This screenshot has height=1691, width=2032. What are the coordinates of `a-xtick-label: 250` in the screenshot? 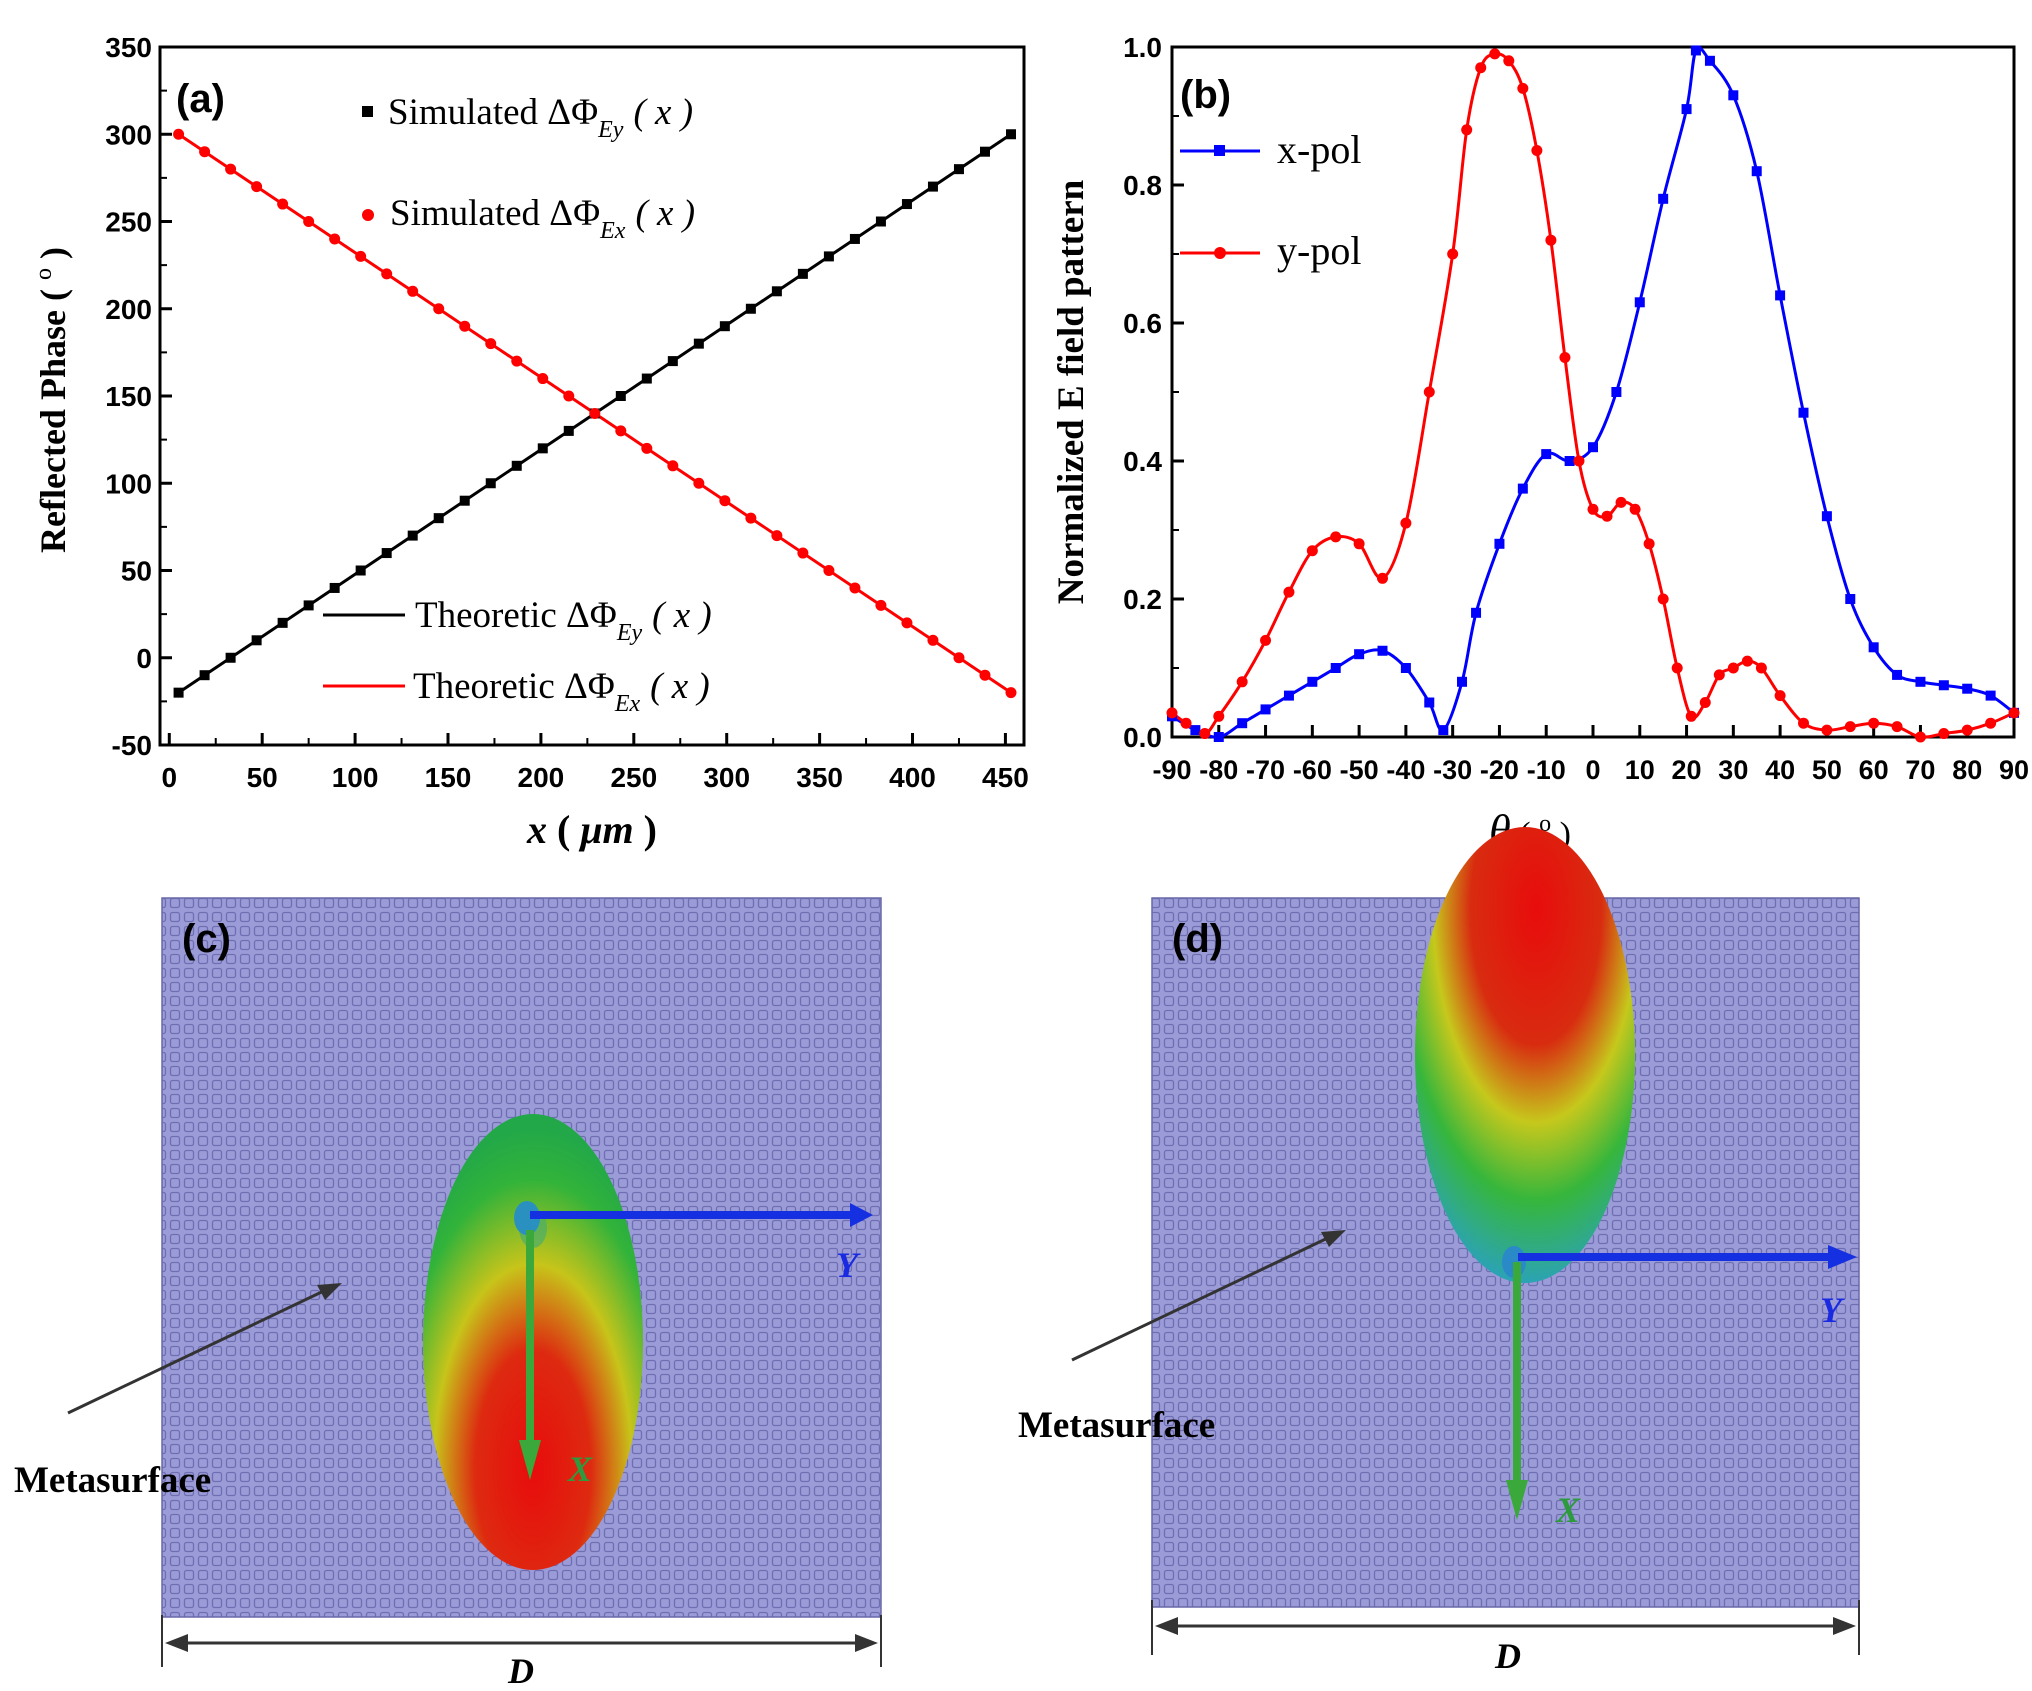 It's located at (633, 777).